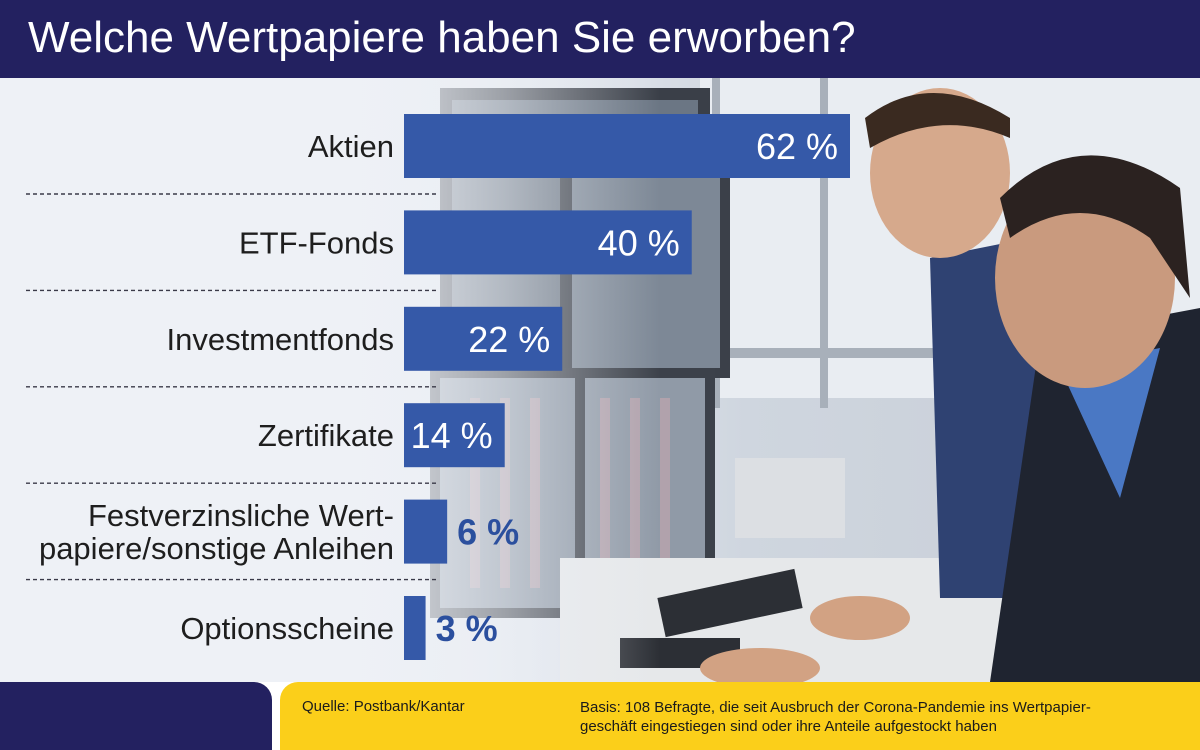 The image size is (1200, 750). Describe the element at coordinates (442, 37) in the screenshot. I see `chart-title: Welche Wertpapiere haben Sie erworben?` at that location.